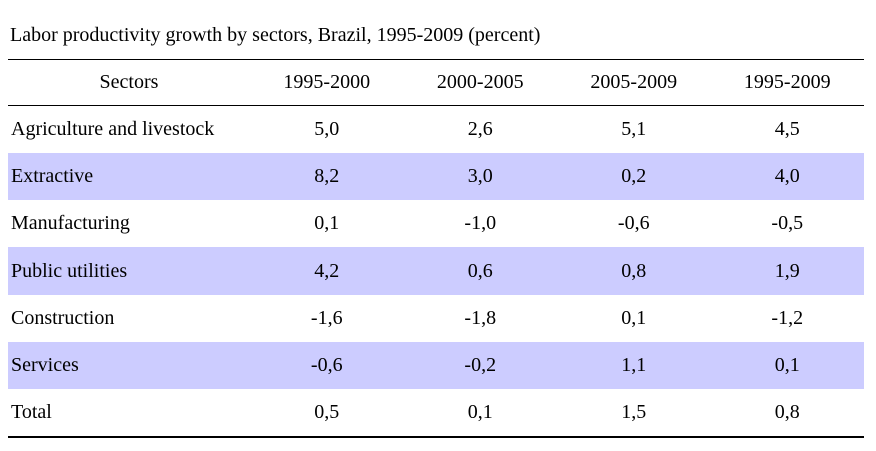  Describe the element at coordinates (787, 176) in the screenshot. I see `table-cell: 4,0` at that location.